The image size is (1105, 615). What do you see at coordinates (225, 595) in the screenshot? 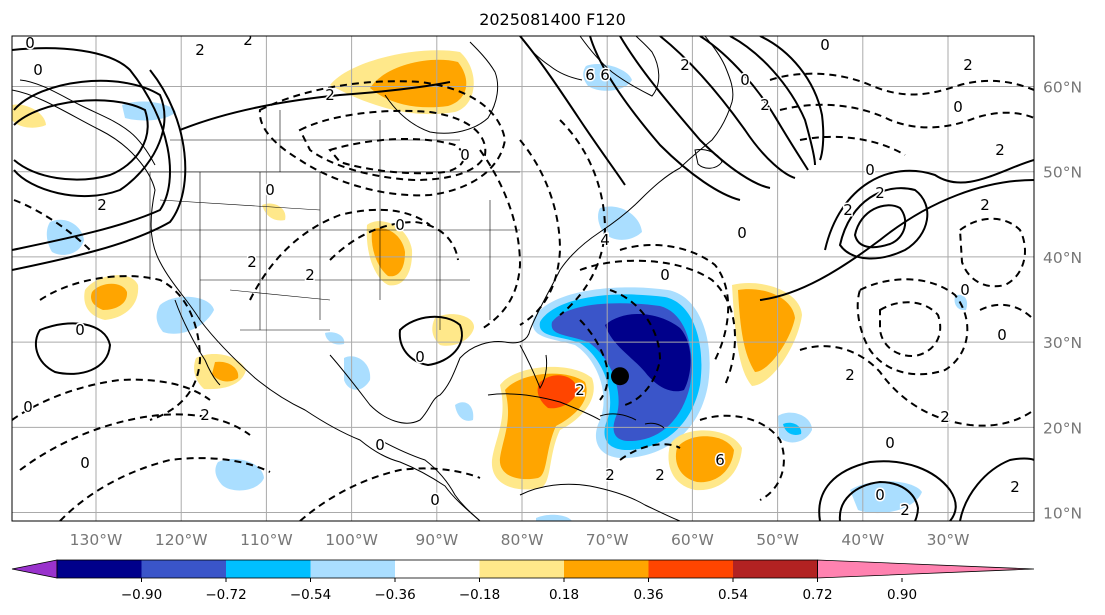
I see `colorbar-tick-label: −0.72` at bounding box center [225, 595].